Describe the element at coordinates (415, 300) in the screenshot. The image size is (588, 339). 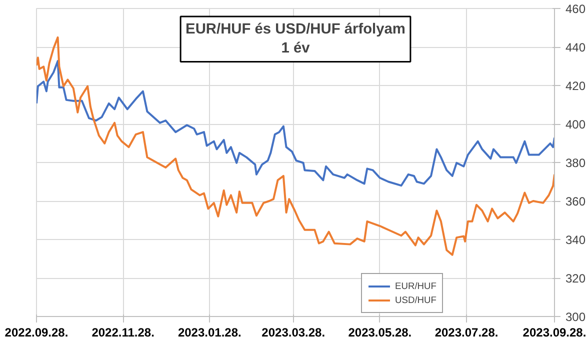
I see `legend-label: USD/HUF` at that location.